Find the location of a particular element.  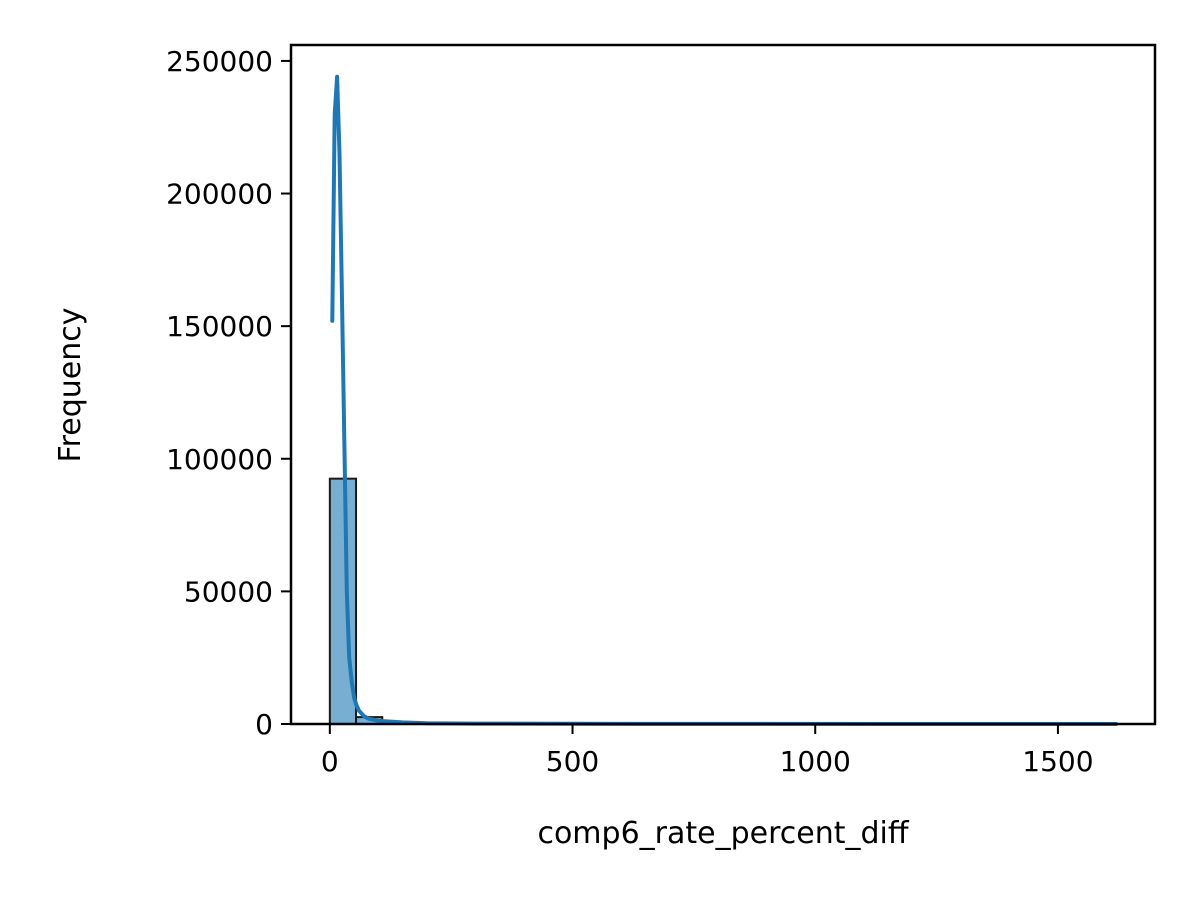

y-tick-label: 100000 is located at coordinates (219, 459).